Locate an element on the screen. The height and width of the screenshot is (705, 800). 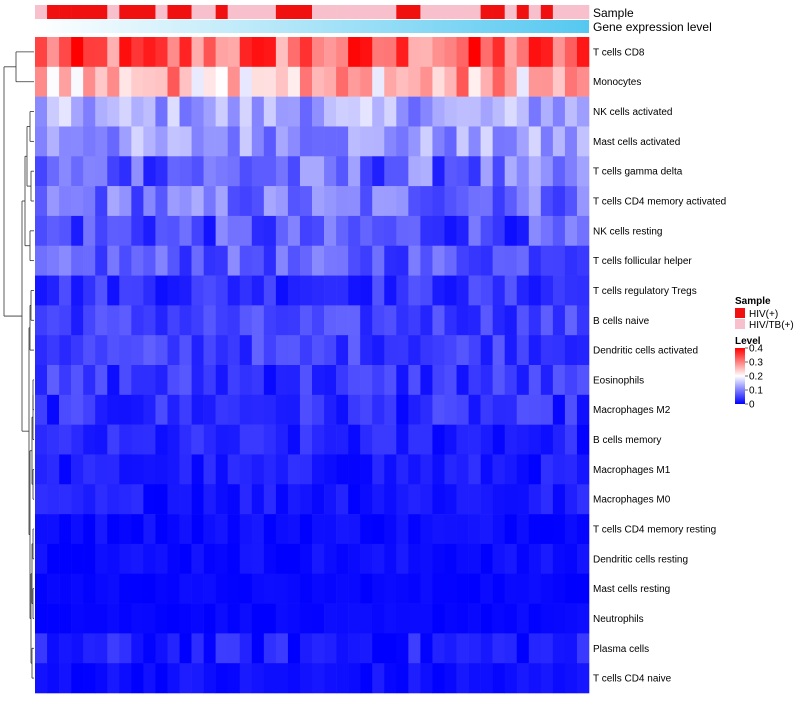
legend-label-hiv: HIV(+) is located at coordinates (763, 314).